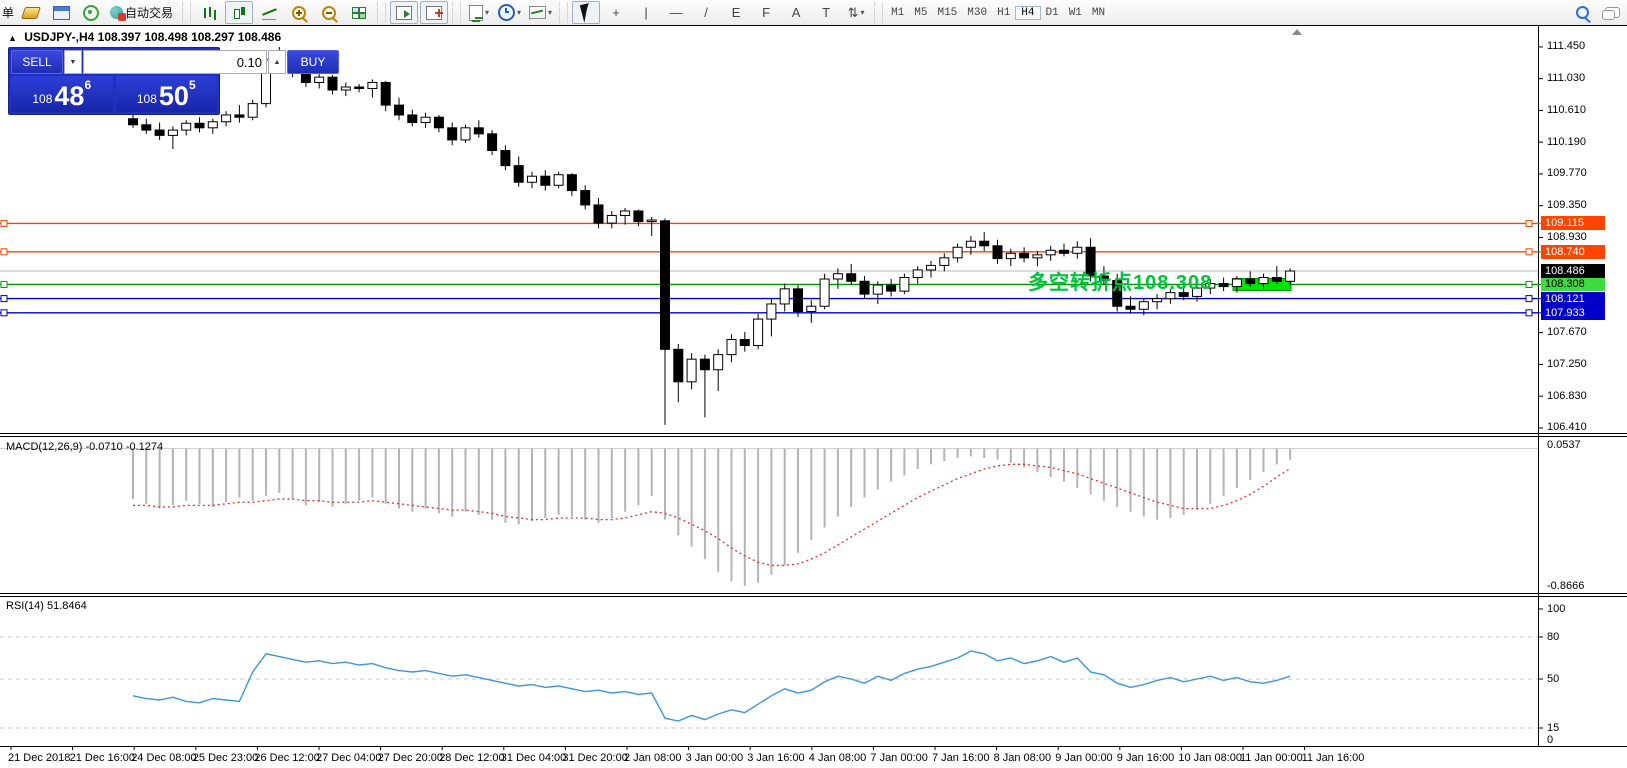  What do you see at coordinates (175, 62) in the screenshot?
I see `volume-input` at bounding box center [175, 62].